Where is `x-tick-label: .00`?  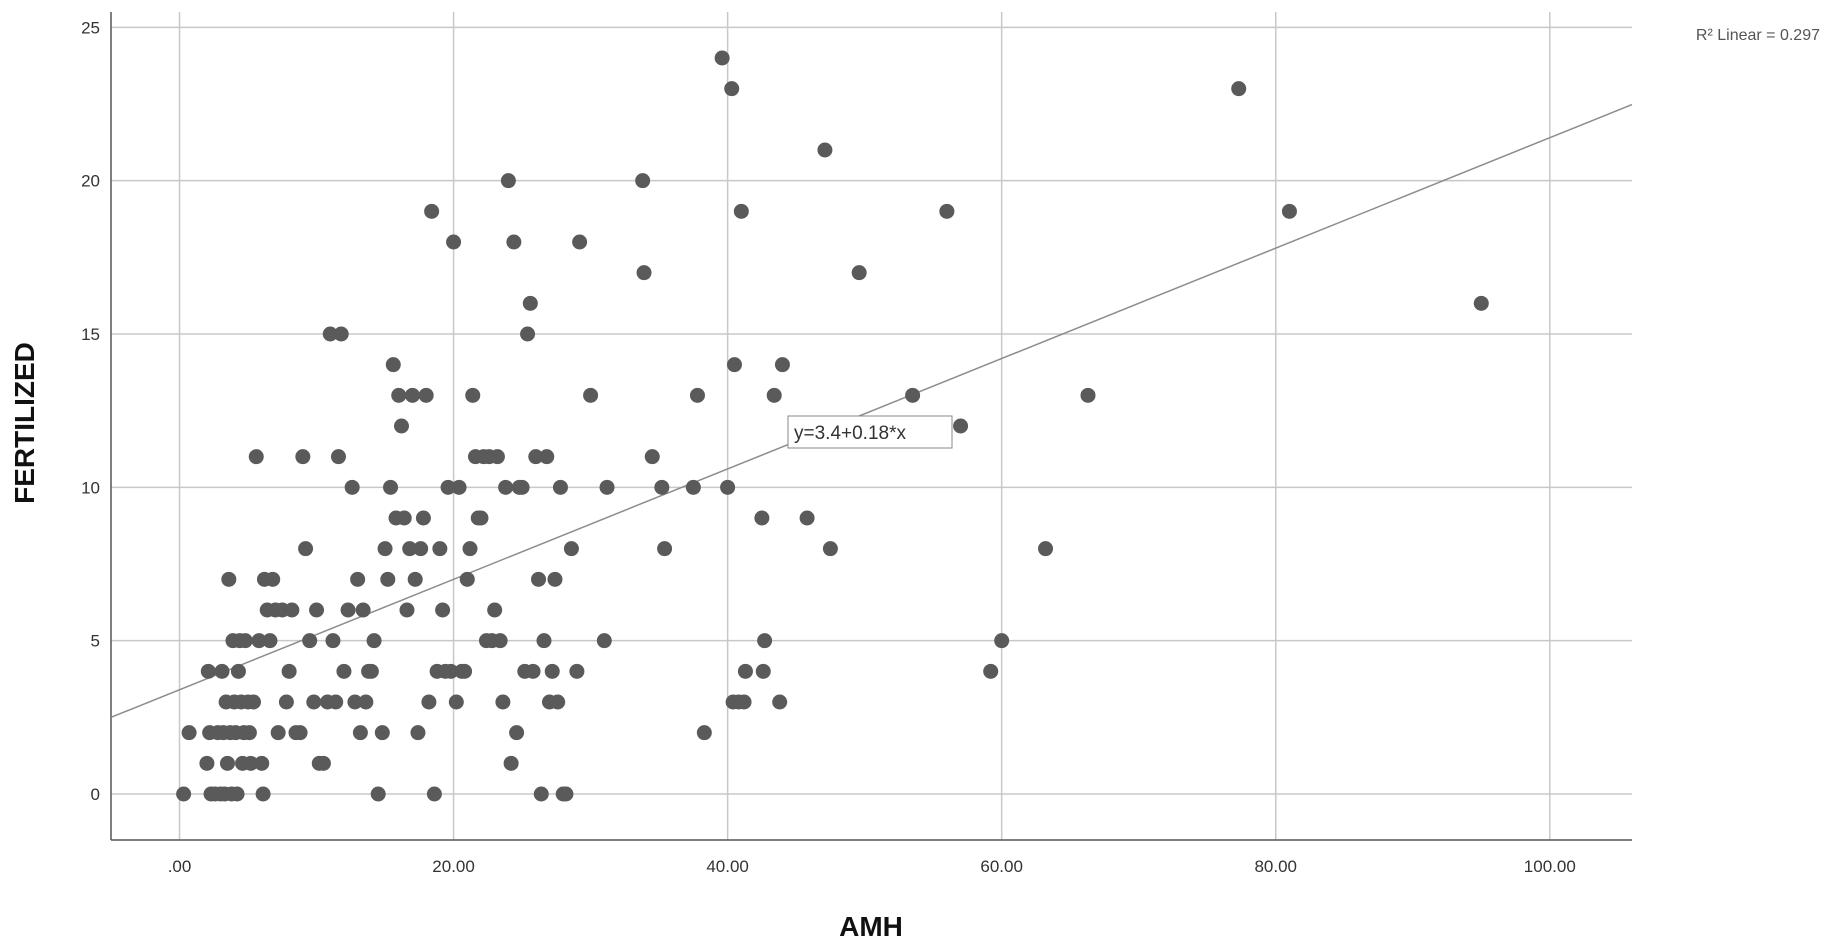 x-tick-label: .00 is located at coordinates (180, 866).